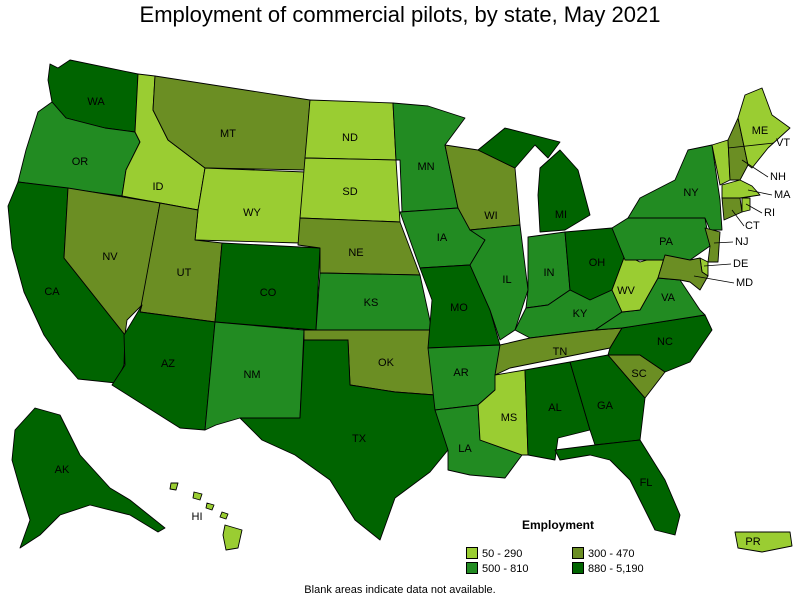 This screenshot has height=600, width=800. Describe the element at coordinates (560, 352) in the screenshot. I see `label-tn: TN` at that location.